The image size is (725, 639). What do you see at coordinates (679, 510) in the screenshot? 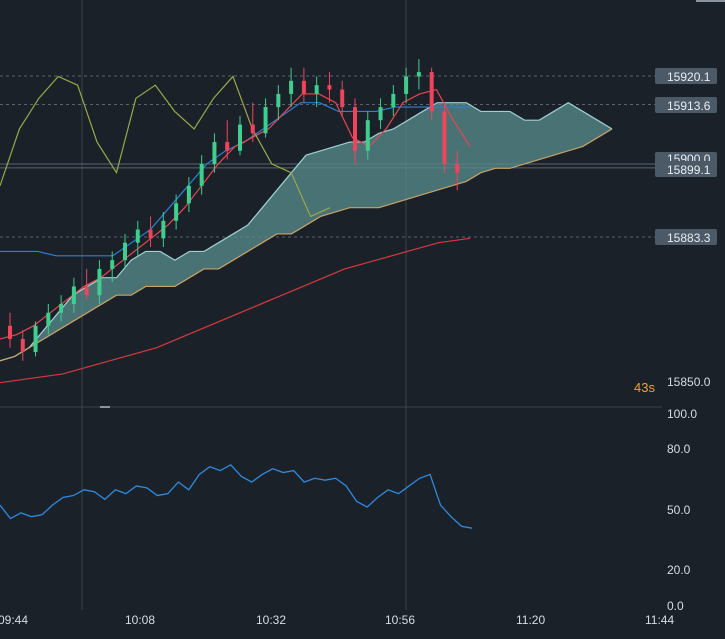
I see `rsi-axis-label: 50.0` at bounding box center [679, 510].